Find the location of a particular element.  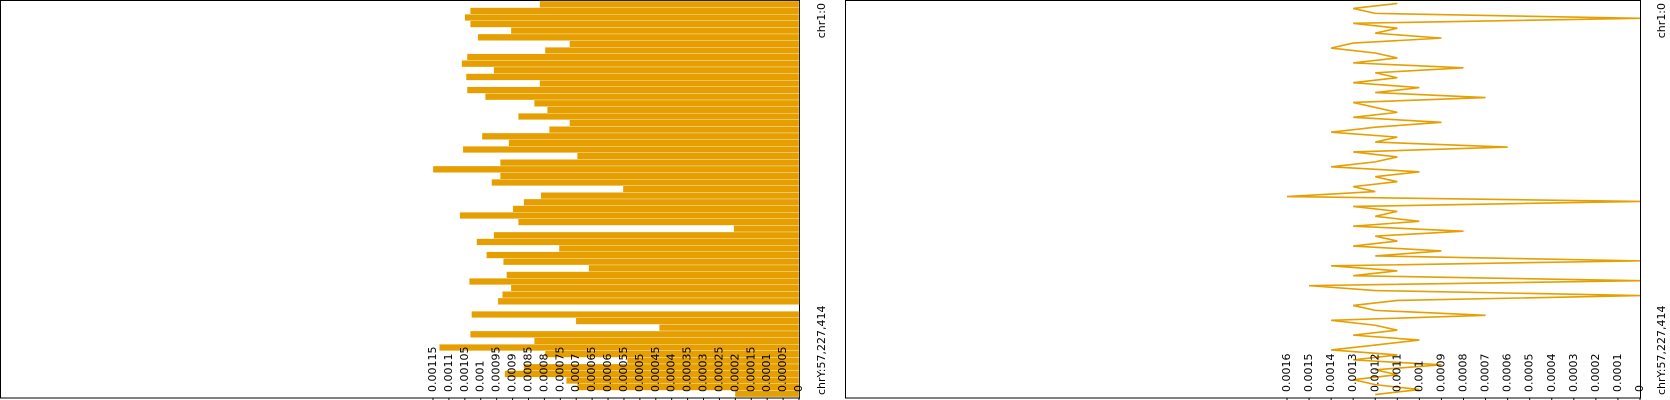

x-tick-label: 0.00015 is located at coordinates (750, 370).